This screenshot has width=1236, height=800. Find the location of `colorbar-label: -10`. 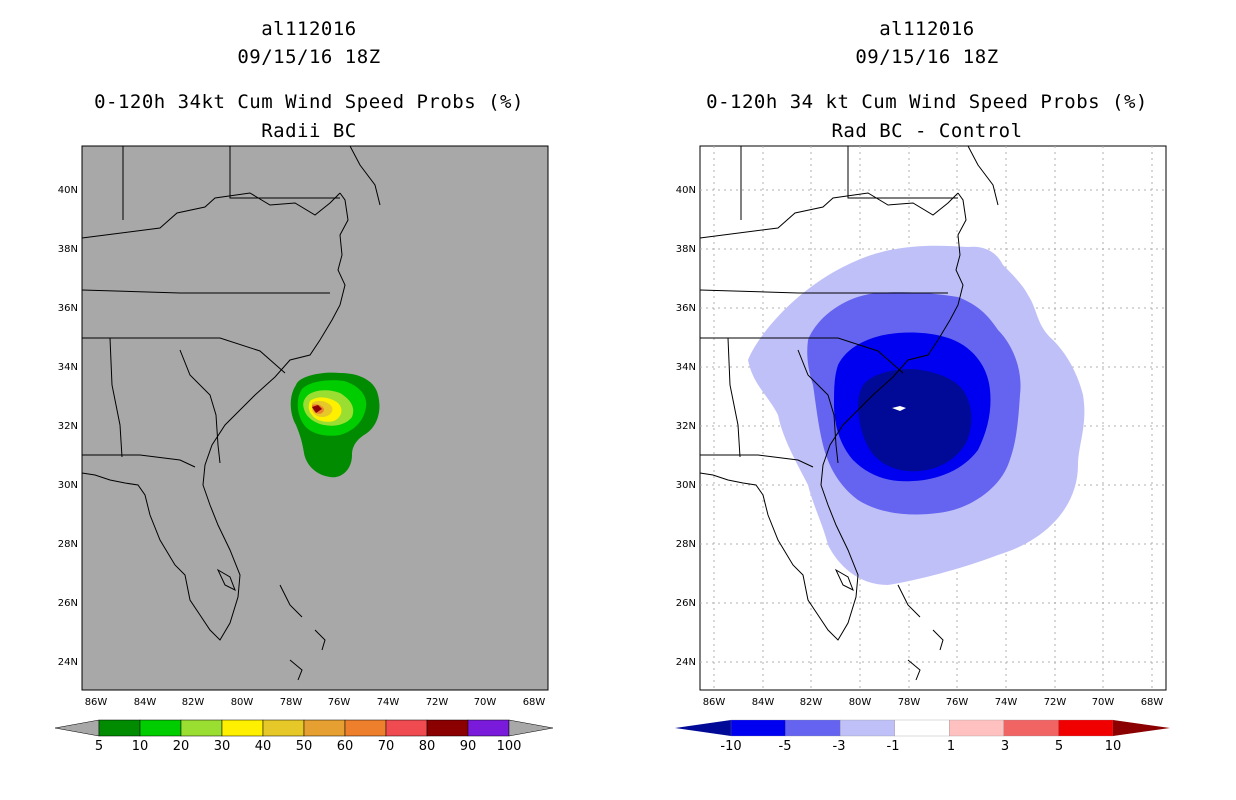

colorbar-label: -10 is located at coordinates (730, 746).